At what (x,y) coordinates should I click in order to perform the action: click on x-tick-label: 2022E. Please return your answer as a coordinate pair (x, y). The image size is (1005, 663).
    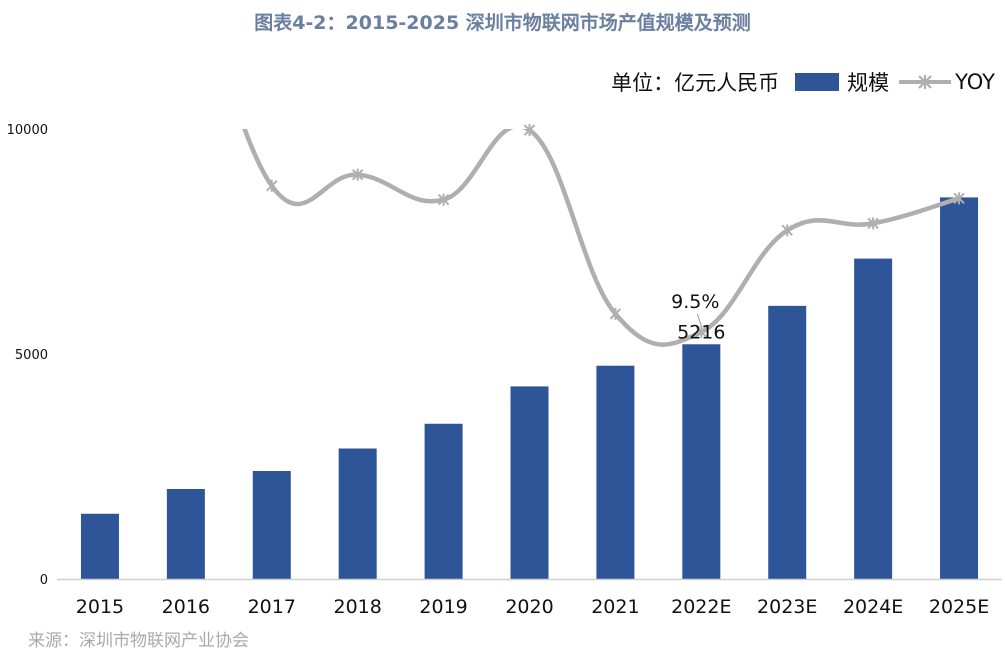
    Looking at the image, I should click on (701, 607).